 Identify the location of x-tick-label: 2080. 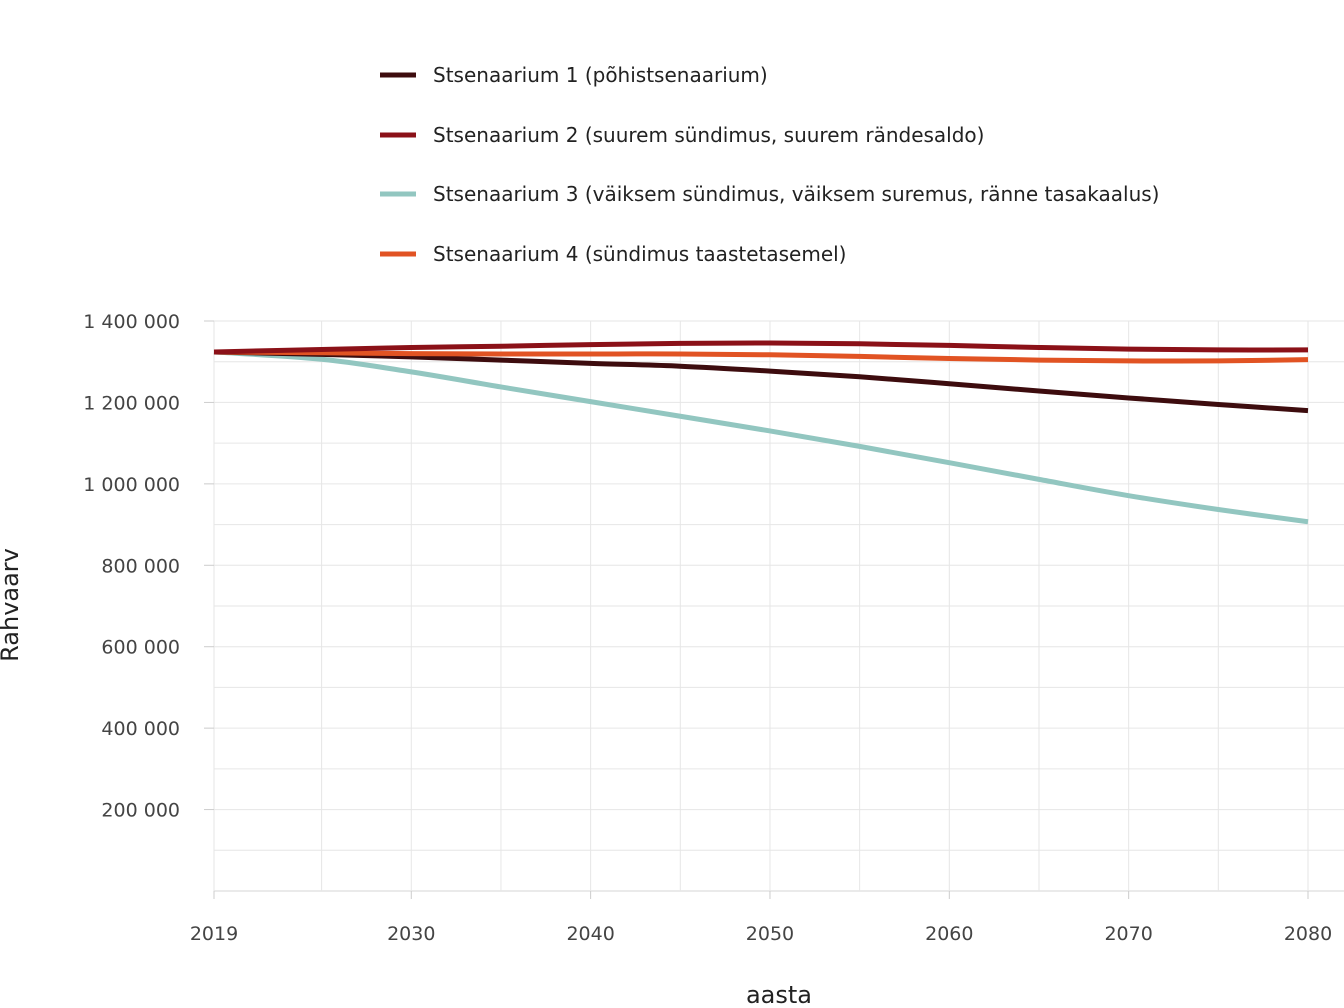
(1308, 934).